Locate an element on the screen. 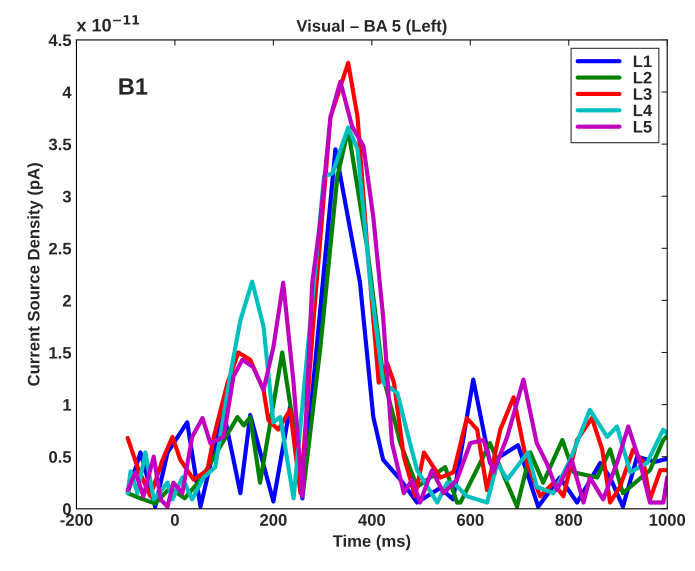 The image size is (695, 571). x-tick-label: 400 is located at coordinates (372, 520).